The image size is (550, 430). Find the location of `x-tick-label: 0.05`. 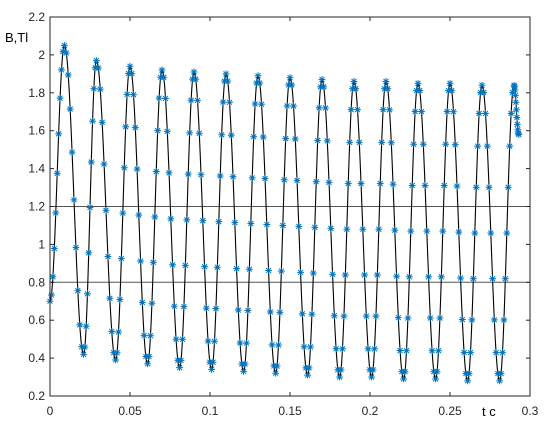

x-tick-label: 0.05 is located at coordinates (130, 411).